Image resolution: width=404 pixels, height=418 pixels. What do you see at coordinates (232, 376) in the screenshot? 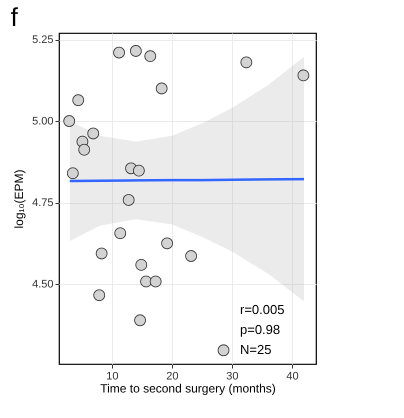
I see `x-tick-label: 30` at bounding box center [232, 376].